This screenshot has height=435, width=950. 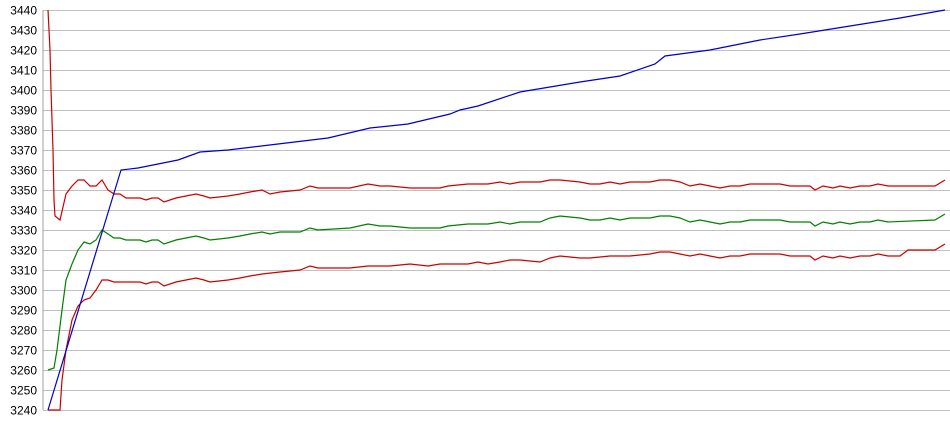 What do you see at coordinates (23, 151) in the screenshot?
I see `y-tick-label: 3370` at bounding box center [23, 151].